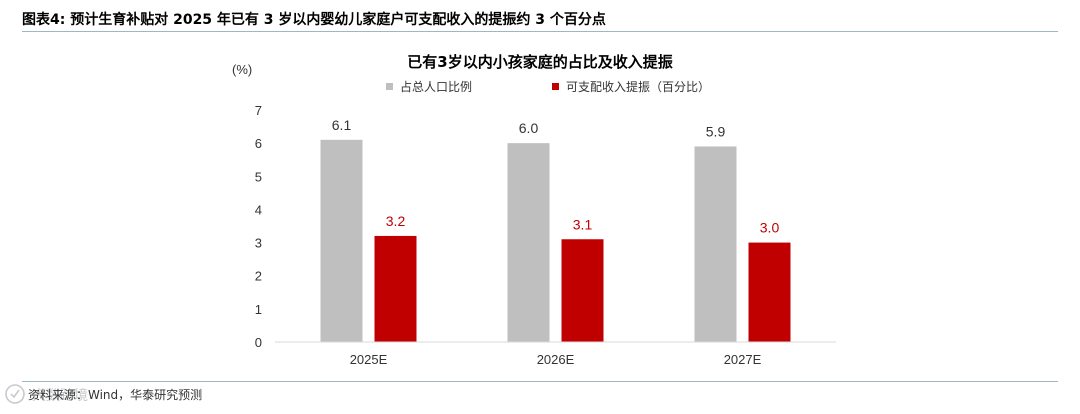 The width and height of the screenshot is (1080, 414). Describe the element at coordinates (258, 110) in the screenshot. I see `y-tick-label: 7` at that location.